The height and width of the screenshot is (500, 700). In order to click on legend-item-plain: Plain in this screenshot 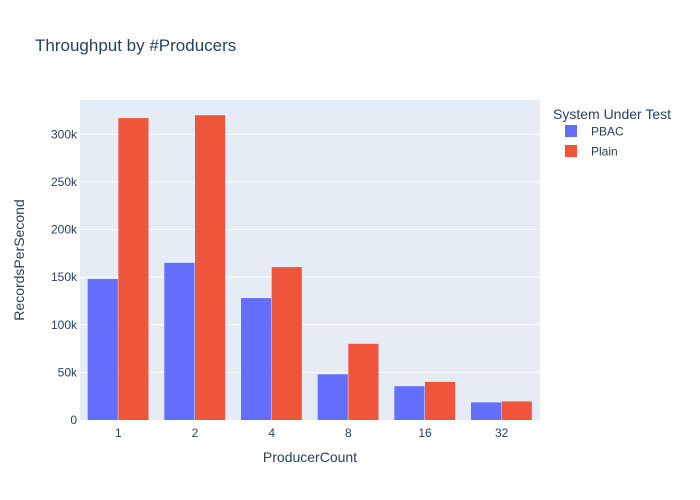, I will do `click(591, 152)`.